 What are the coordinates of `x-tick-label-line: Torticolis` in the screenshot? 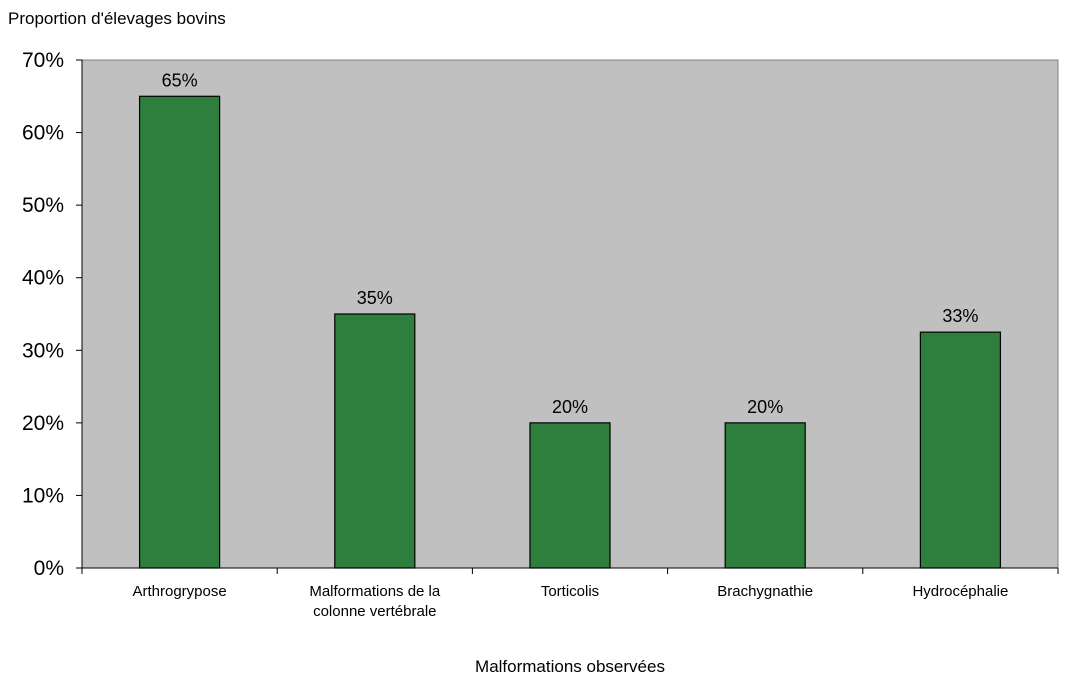 It's located at (570, 591).